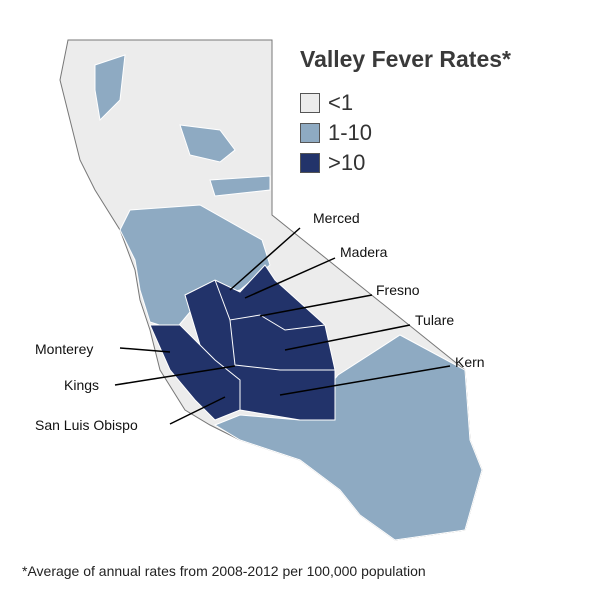 The height and width of the screenshot is (592, 600). What do you see at coordinates (207, 143) in the screenshot?
I see `region-lassen` at bounding box center [207, 143].